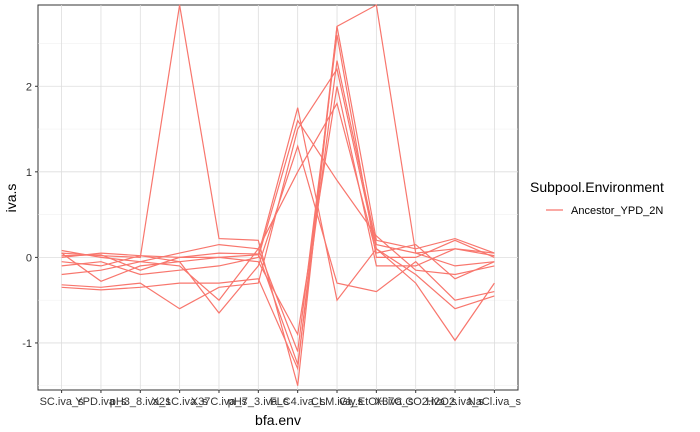  Describe the element at coordinates (27, 344) in the screenshot. I see `y-tick-label: -1` at that location.